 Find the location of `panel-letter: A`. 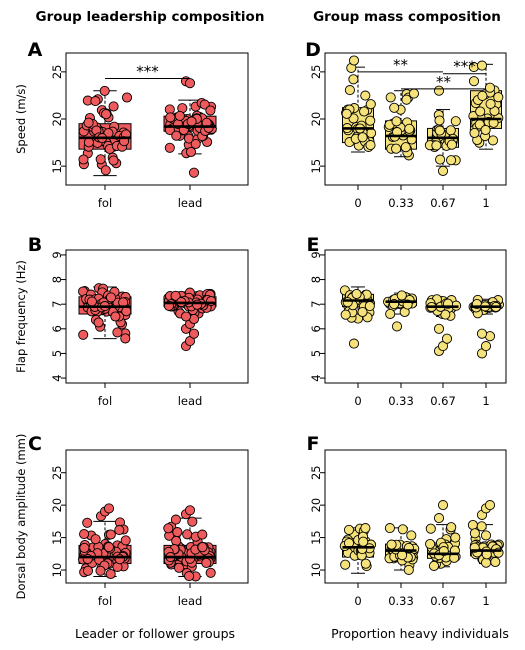

panel-letter: A is located at coordinates (35, 50).